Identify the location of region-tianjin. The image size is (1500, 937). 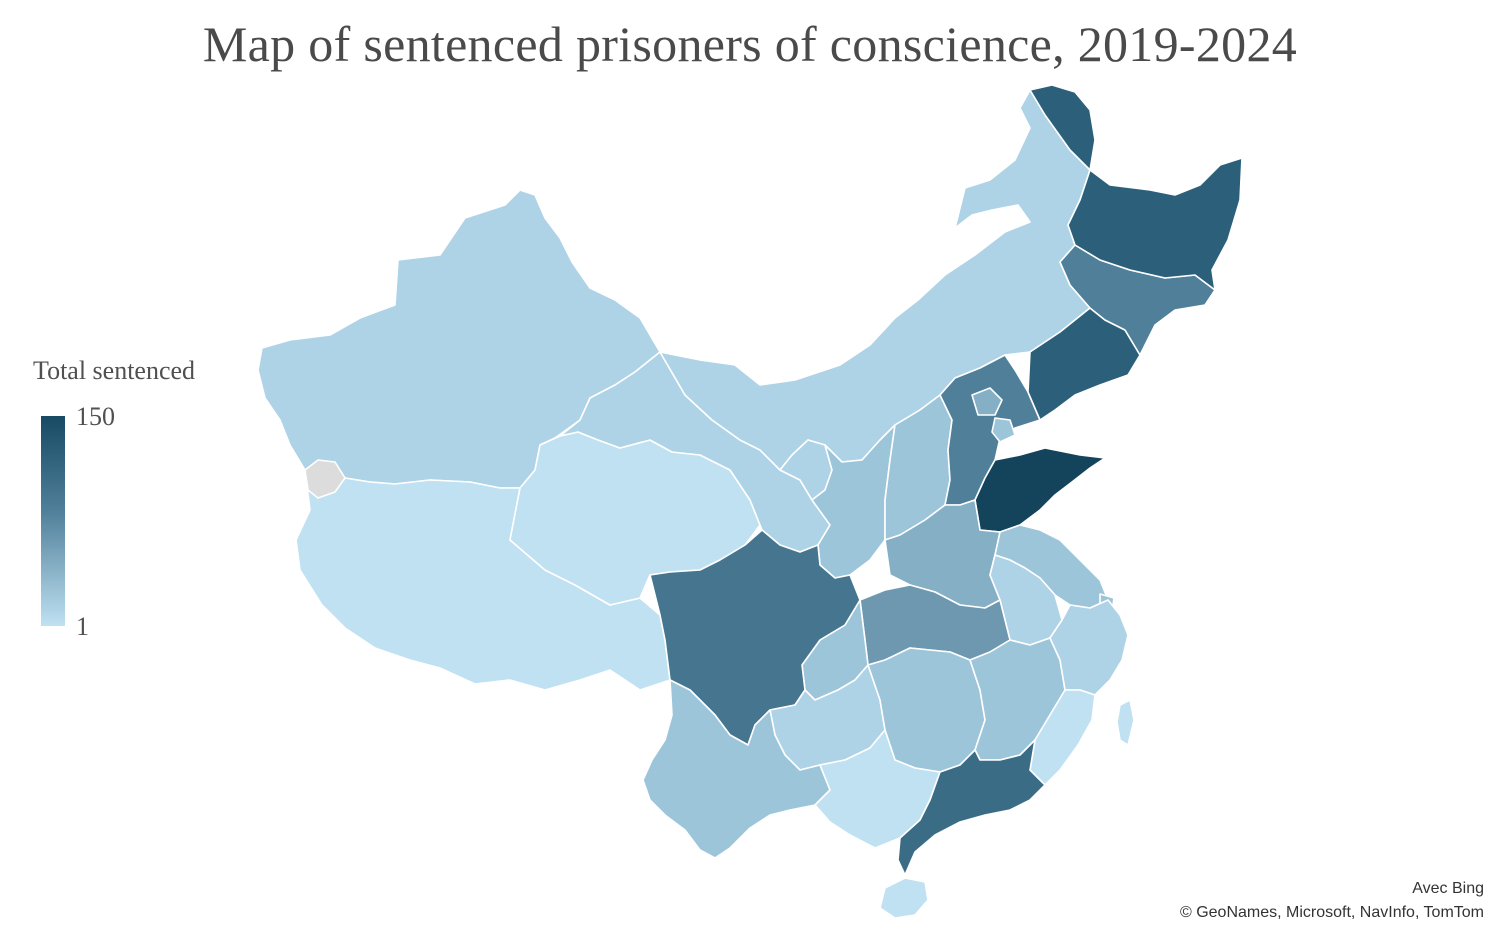
(1003, 430).